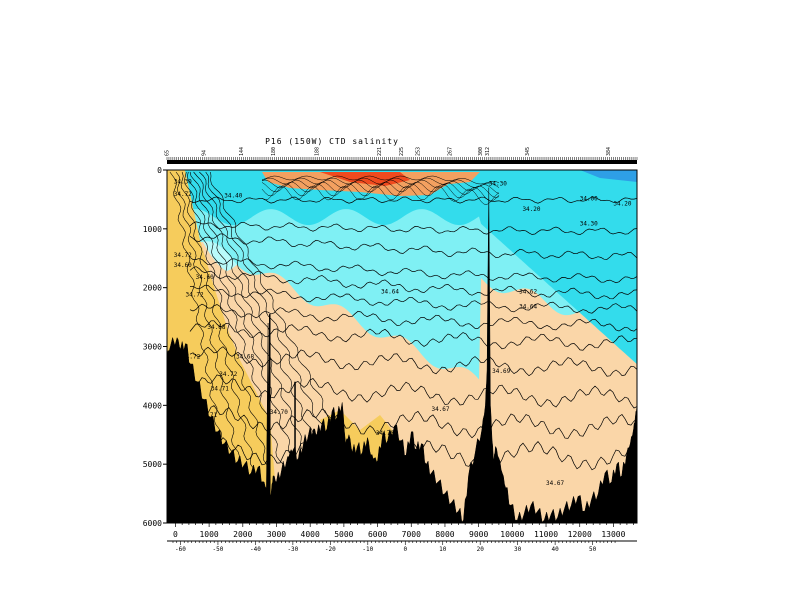  What do you see at coordinates (152, 405) in the screenshot?
I see `y-tick-label: 4000` at bounding box center [152, 405].